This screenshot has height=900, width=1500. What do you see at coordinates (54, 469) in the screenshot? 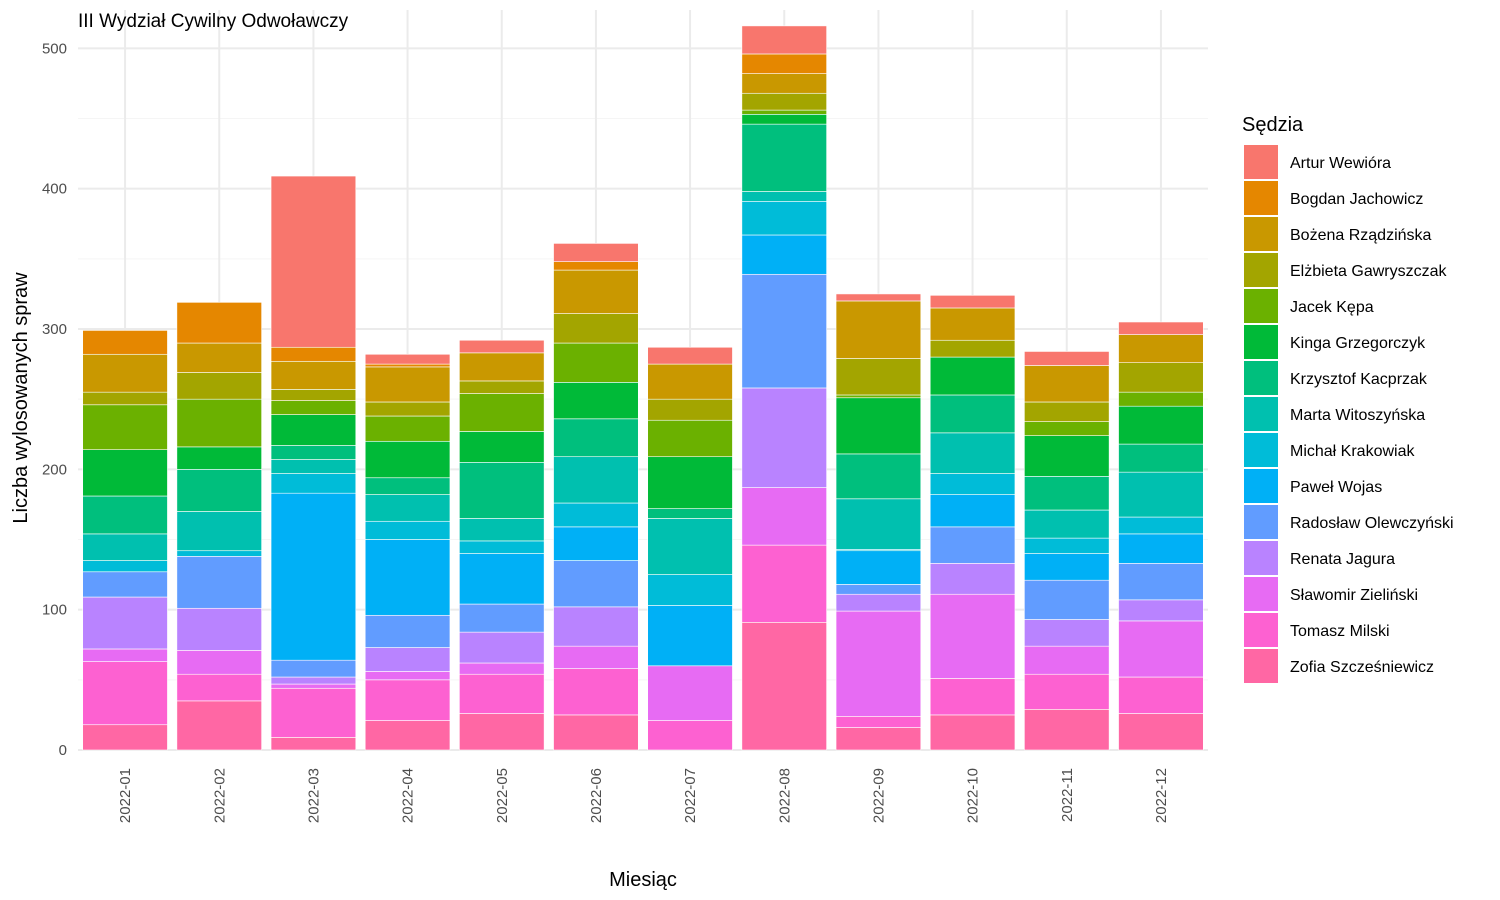
I see `y-tick-label: 200` at bounding box center [54, 469].